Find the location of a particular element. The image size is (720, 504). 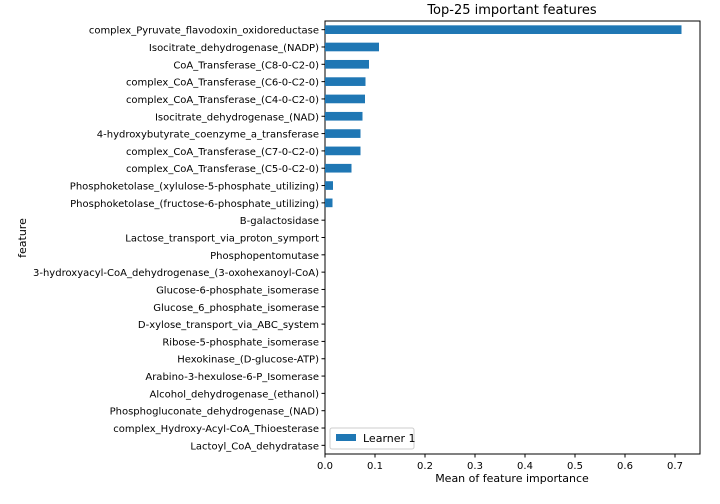

x-tick-label: 0.1 is located at coordinates (375, 466).